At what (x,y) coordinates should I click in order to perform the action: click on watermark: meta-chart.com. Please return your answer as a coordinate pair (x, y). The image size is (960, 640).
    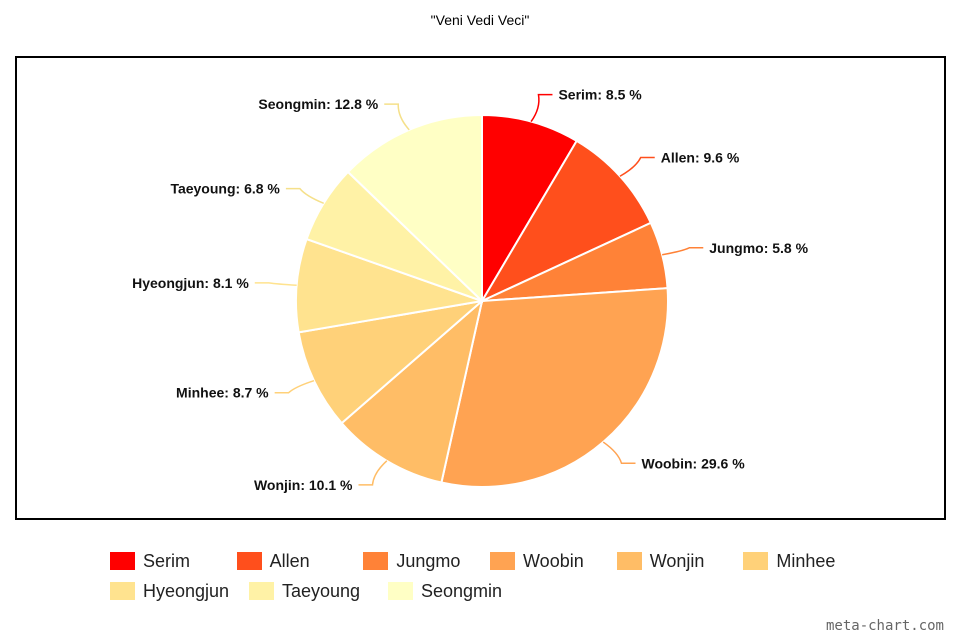
    Looking at the image, I should click on (884, 626).